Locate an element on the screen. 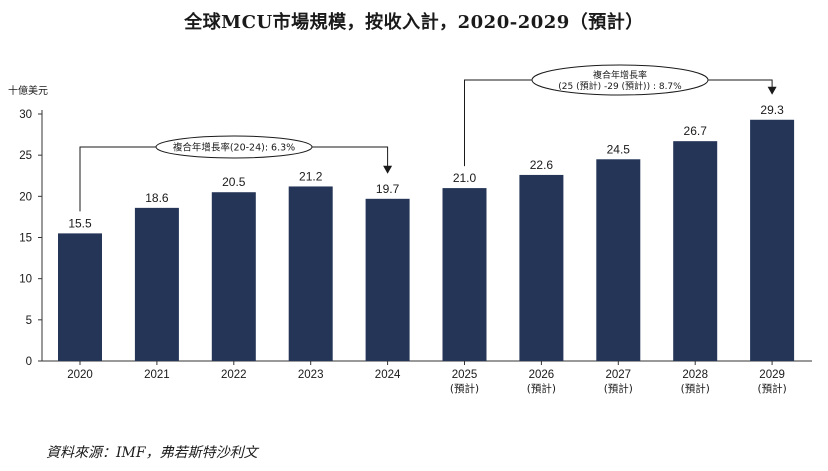  cagr-callout-text: 複合年增長率 is located at coordinates (620, 75).